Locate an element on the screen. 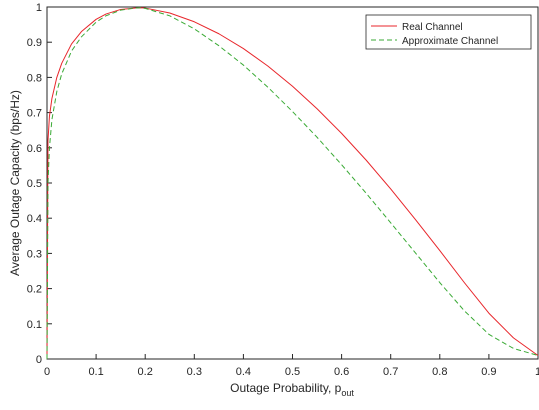 The width and height of the screenshot is (539, 410). x-tick-label: 0 is located at coordinates (47, 372).